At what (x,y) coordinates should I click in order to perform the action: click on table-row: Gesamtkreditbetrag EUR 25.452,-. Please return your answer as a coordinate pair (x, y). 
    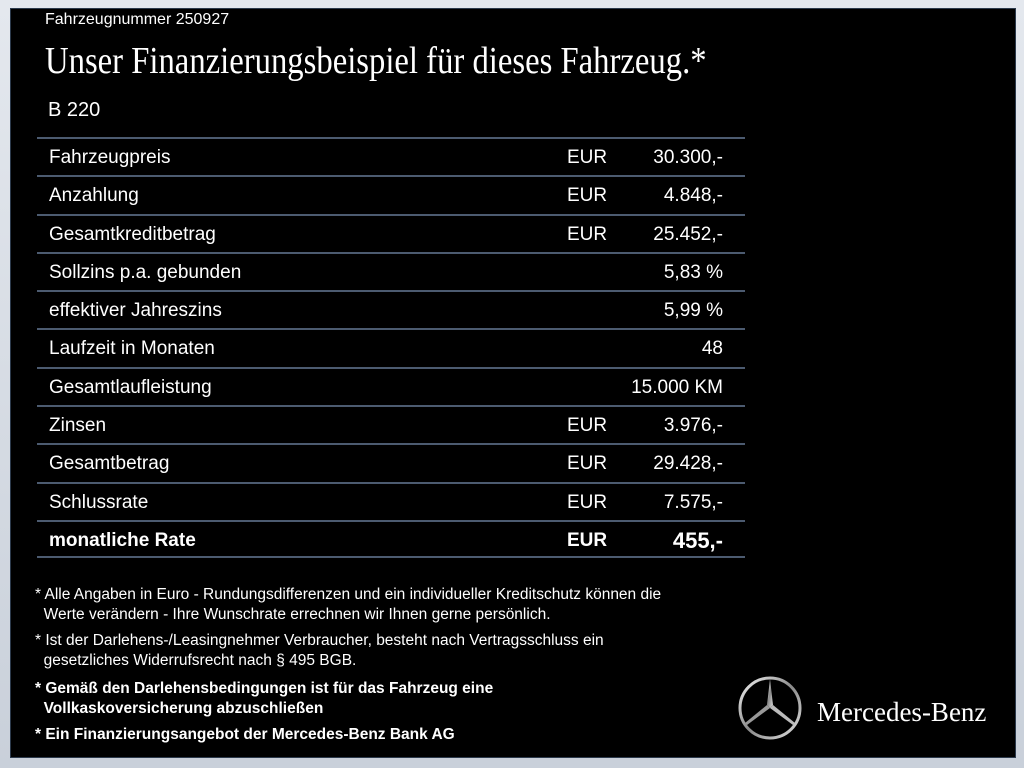
    Looking at the image, I should click on (391, 232).